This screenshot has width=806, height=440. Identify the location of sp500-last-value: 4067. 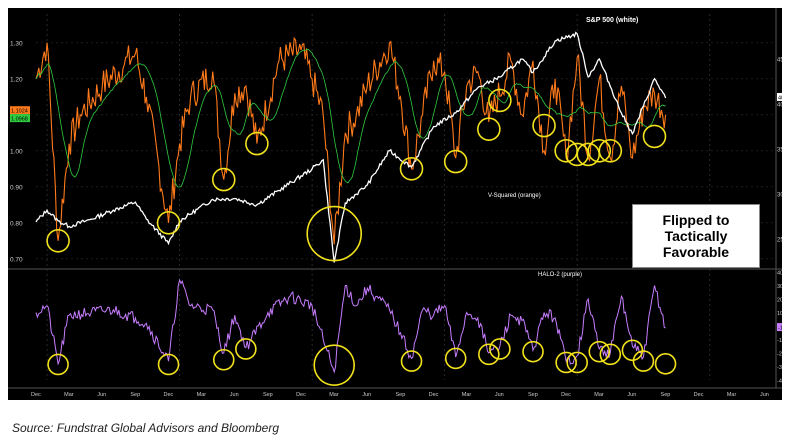
(780, 98).